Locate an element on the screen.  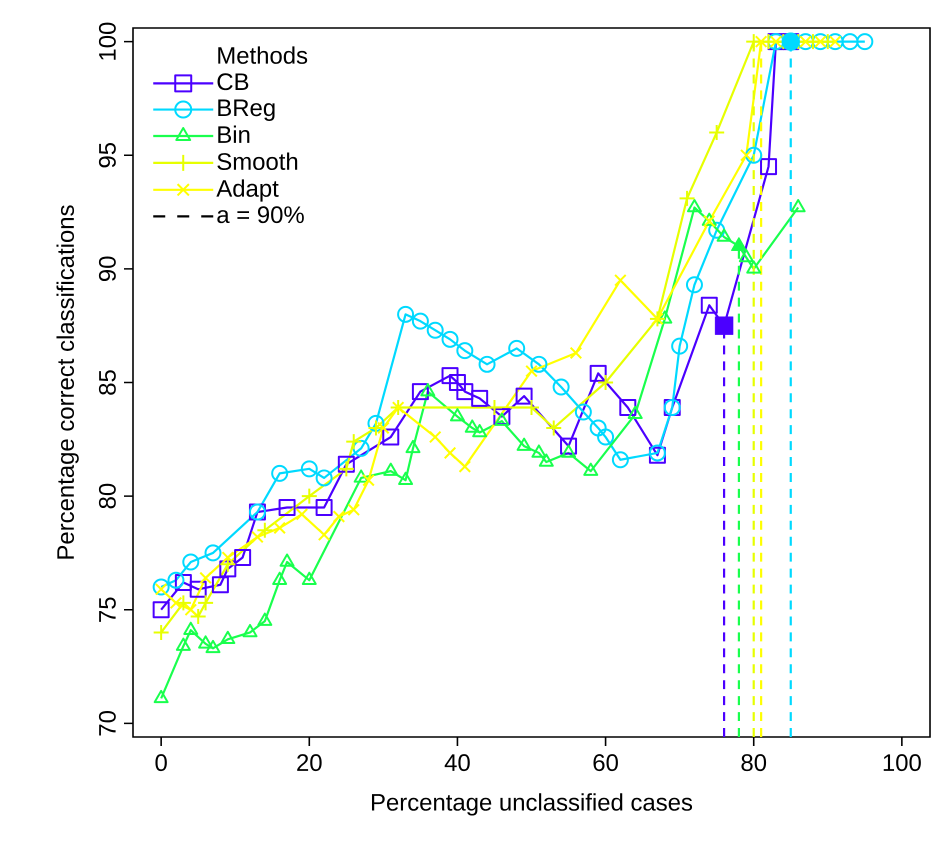
y-tick-label: 100 is located at coordinates (107, 41).